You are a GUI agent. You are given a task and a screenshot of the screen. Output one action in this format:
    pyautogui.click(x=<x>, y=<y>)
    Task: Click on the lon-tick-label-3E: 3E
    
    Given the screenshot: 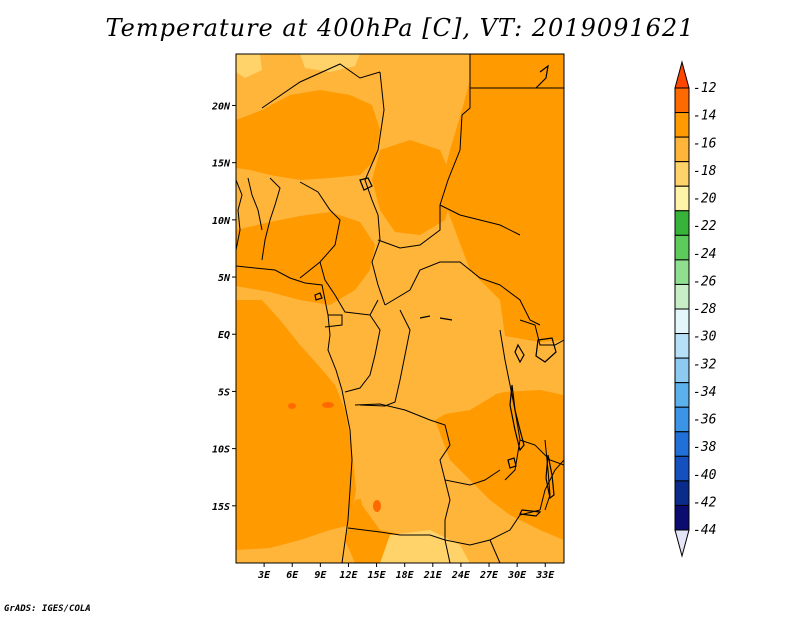 What is the action you would take?
    pyautogui.click(x=264, y=575)
    